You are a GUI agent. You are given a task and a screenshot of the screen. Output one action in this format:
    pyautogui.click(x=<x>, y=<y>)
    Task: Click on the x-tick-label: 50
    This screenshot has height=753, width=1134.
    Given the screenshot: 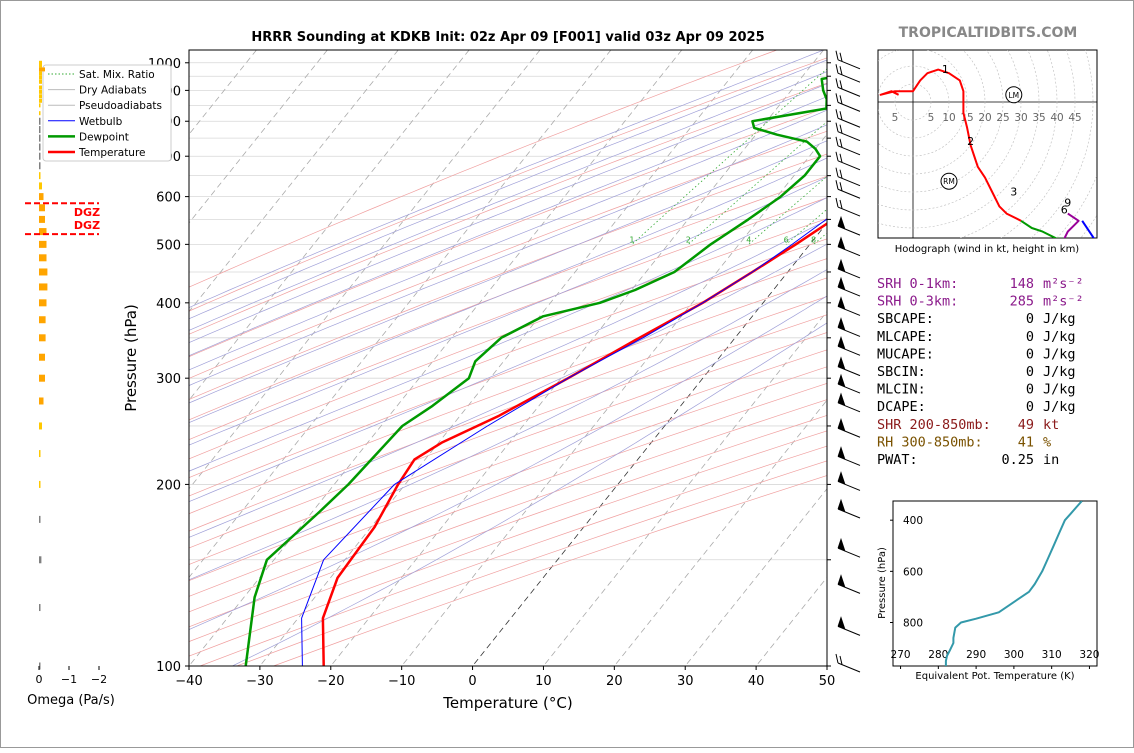 What is the action you would take?
    pyautogui.click(x=827, y=681)
    